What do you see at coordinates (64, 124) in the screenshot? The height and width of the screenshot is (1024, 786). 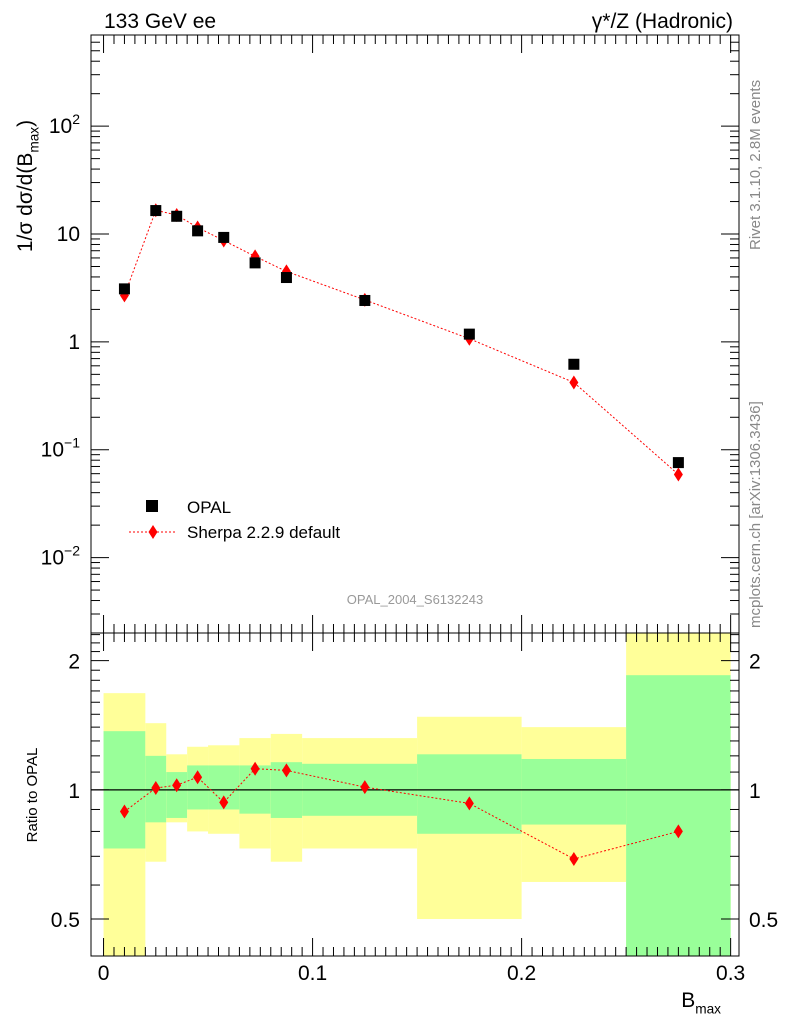 I see `main-y-tick-label: 10²` at bounding box center [64, 124].